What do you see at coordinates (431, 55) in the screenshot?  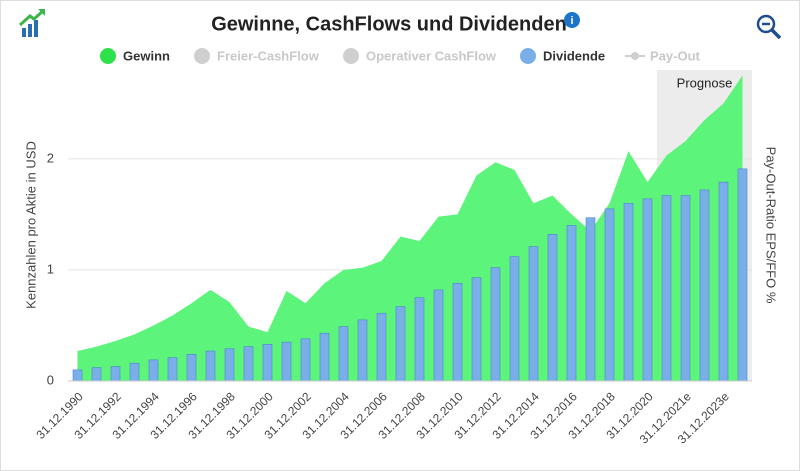 I see `legend-label: Operativer CashFlow` at bounding box center [431, 55].